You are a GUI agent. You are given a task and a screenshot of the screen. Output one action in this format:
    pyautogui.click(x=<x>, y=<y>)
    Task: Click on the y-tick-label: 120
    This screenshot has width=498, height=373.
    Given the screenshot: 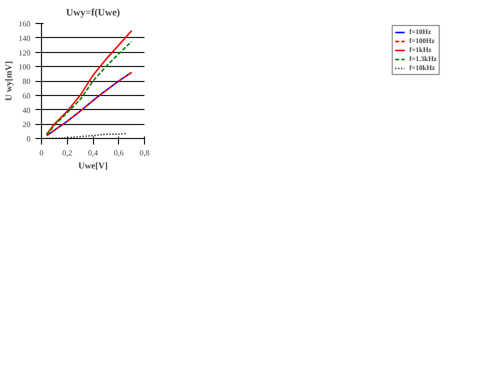 What is the action you would take?
    pyautogui.click(x=24, y=53)
    